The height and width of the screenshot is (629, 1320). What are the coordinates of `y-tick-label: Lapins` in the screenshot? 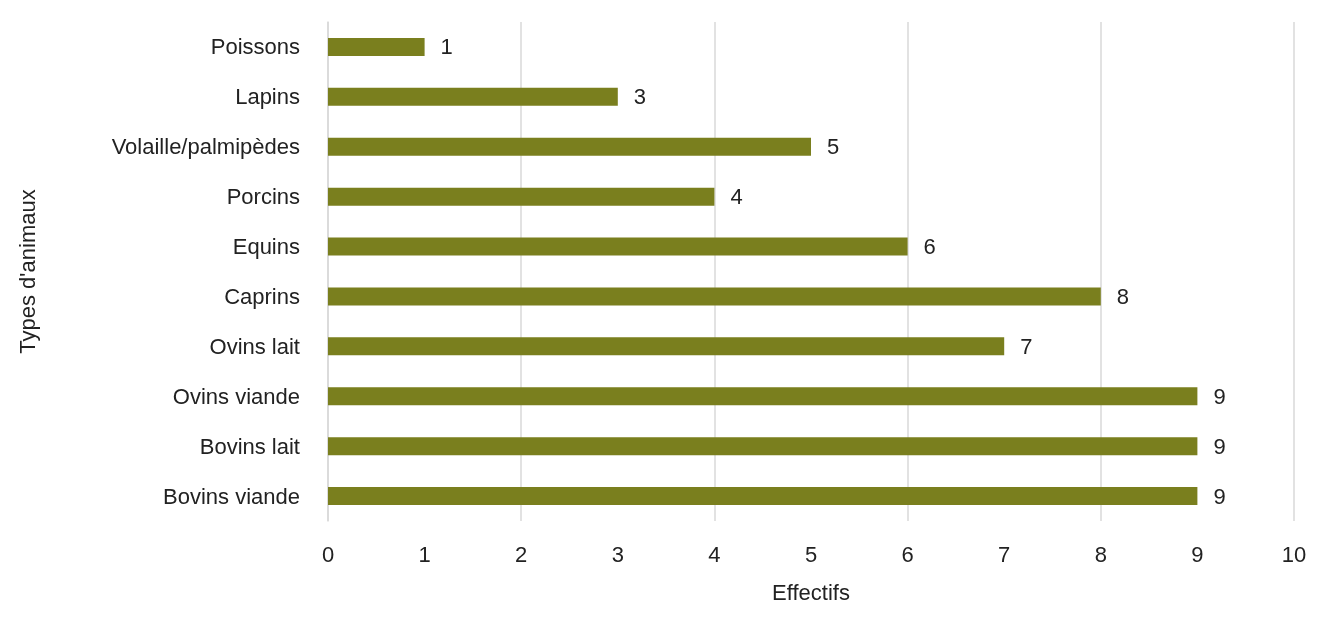 It's located at (267, 97).